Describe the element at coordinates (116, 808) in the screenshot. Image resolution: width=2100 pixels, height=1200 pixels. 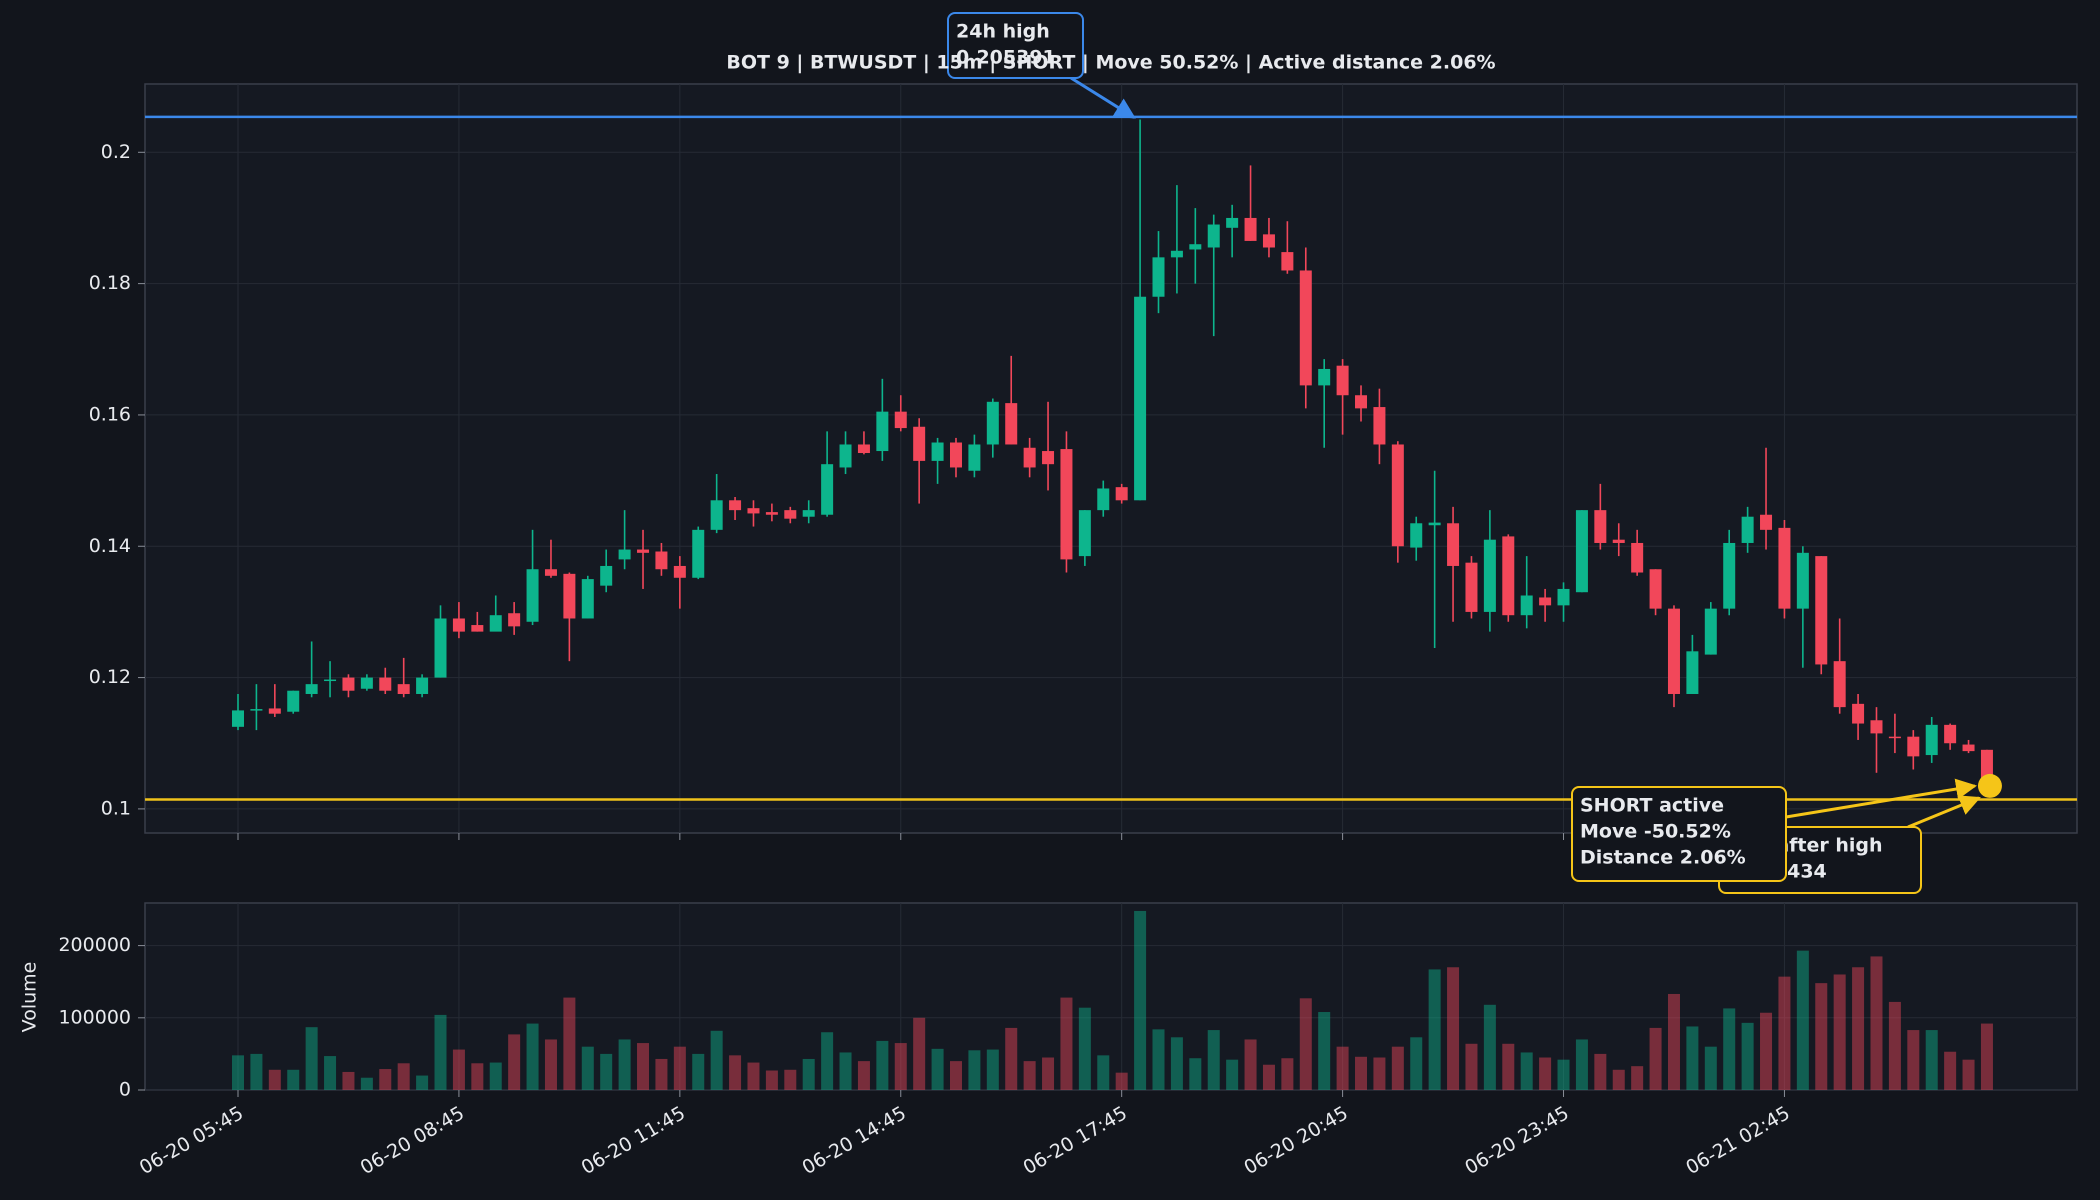
I see `y-tick-label: 0.1` at that location.